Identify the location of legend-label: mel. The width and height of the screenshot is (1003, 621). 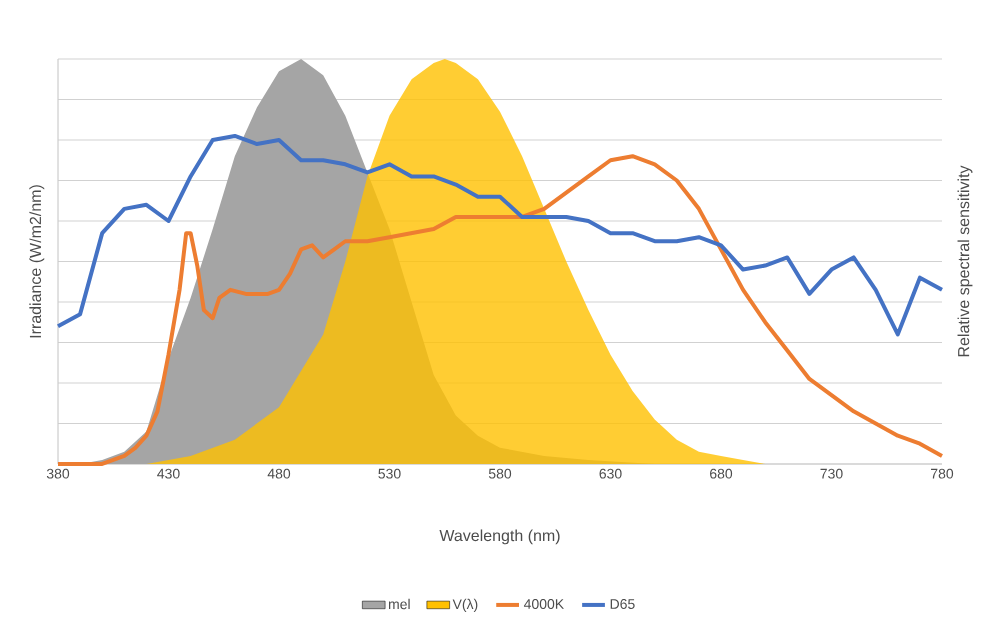
(399, 604).